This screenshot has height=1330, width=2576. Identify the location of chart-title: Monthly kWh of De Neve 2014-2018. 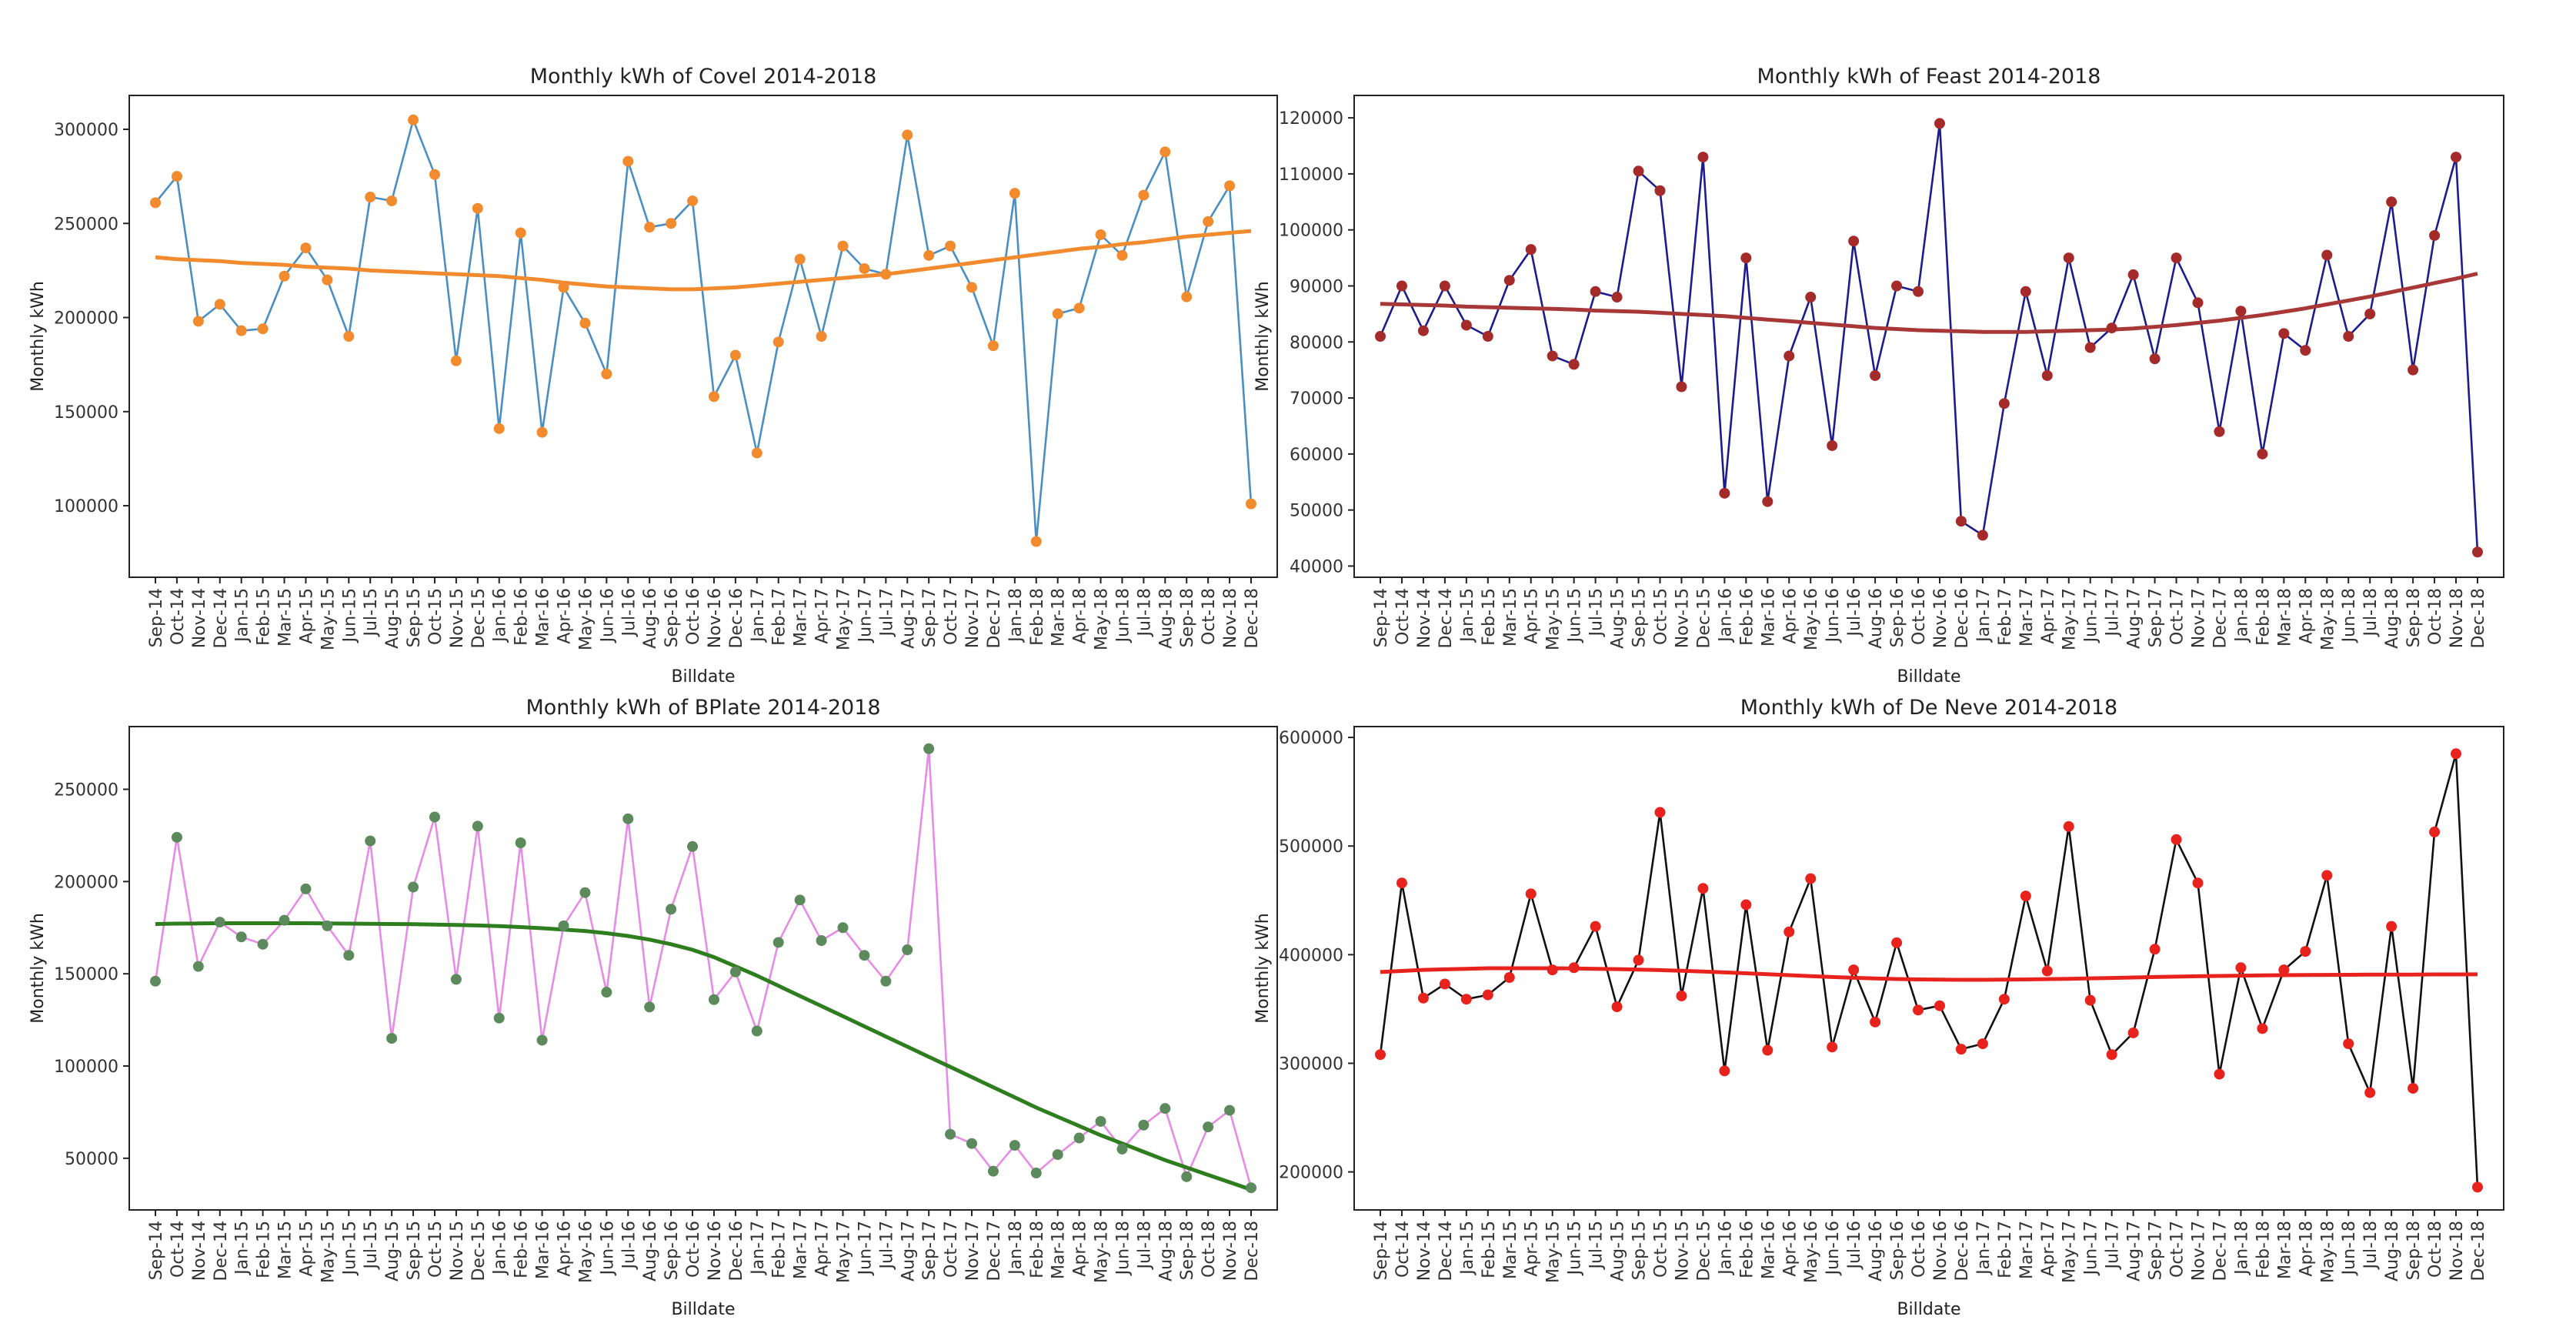
(1929, 708).